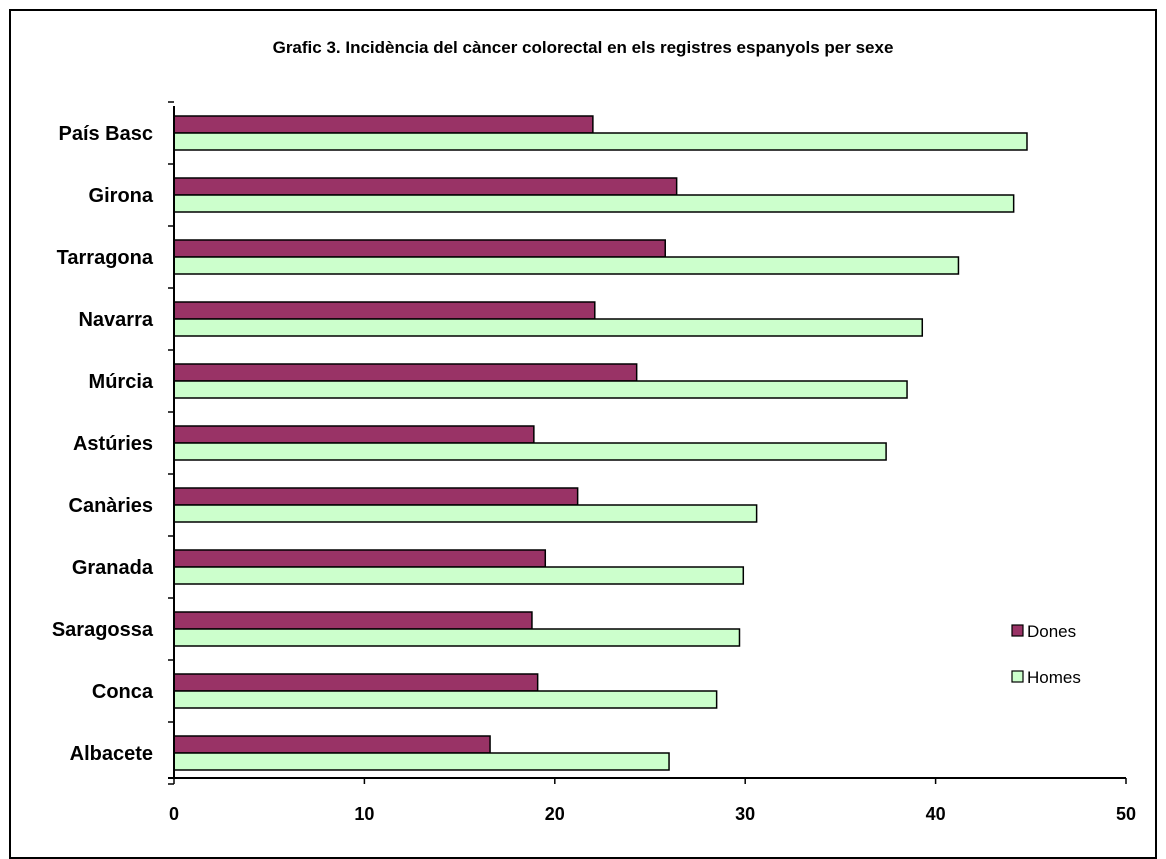 The height and width of the screenshot is (859, 1166). Describe the element at coordinates (103, 630) in the screenshot. I see `category-label: Saragossa` at that location.